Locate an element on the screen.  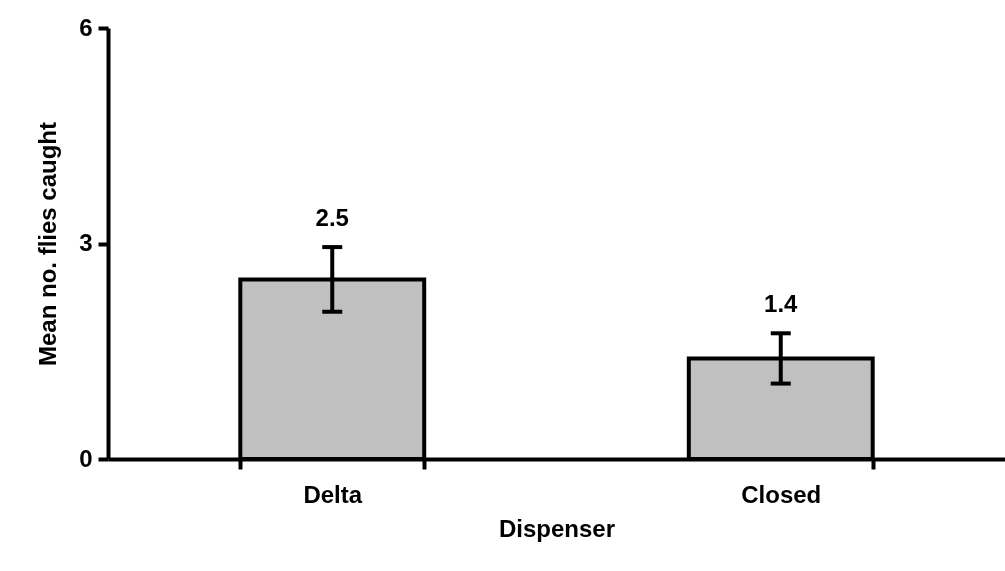
y-tick-label: 6 is located at coordinates (86, 27).